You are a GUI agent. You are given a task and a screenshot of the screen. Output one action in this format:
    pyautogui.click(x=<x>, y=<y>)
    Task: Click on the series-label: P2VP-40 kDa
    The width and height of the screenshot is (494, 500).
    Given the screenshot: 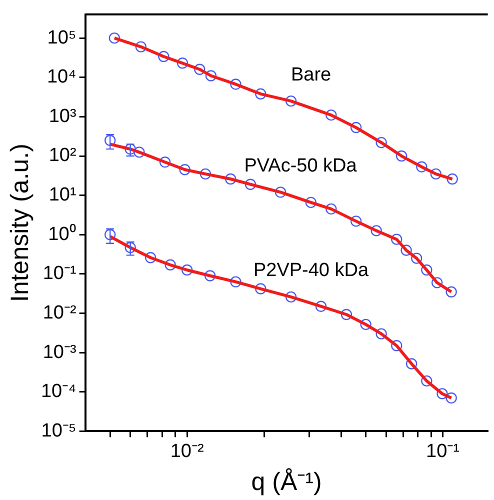 What is the action you would take?
    pyautogui.click(x=311, y=271)
    